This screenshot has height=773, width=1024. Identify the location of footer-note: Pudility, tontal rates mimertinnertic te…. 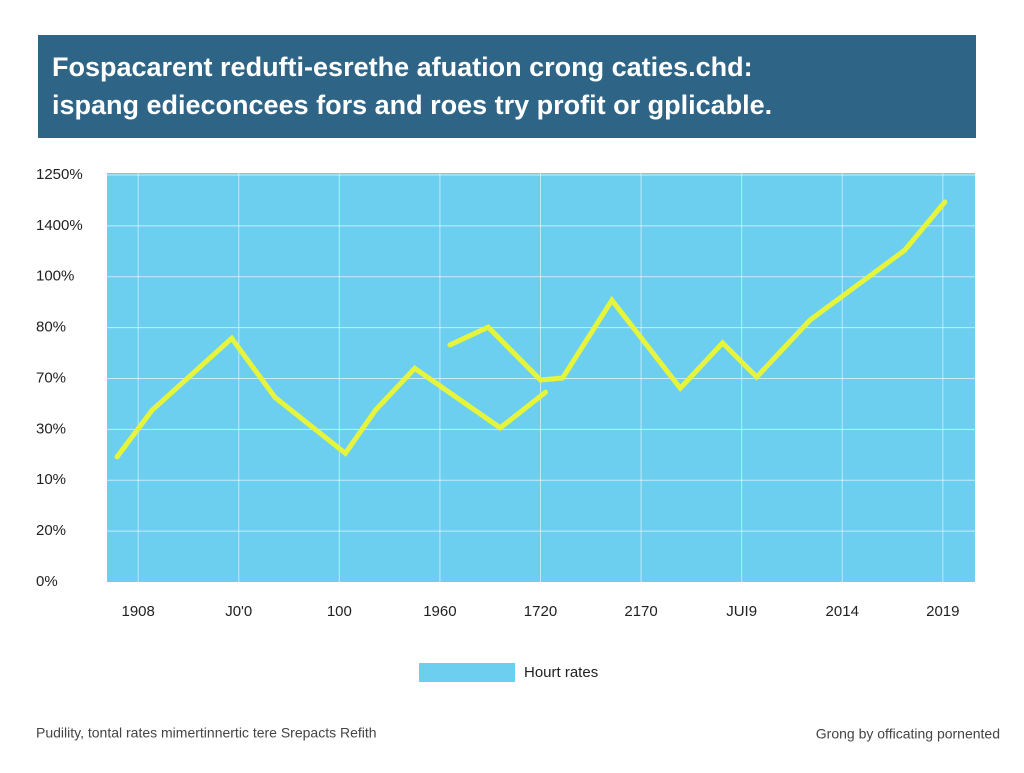
(206, 733).